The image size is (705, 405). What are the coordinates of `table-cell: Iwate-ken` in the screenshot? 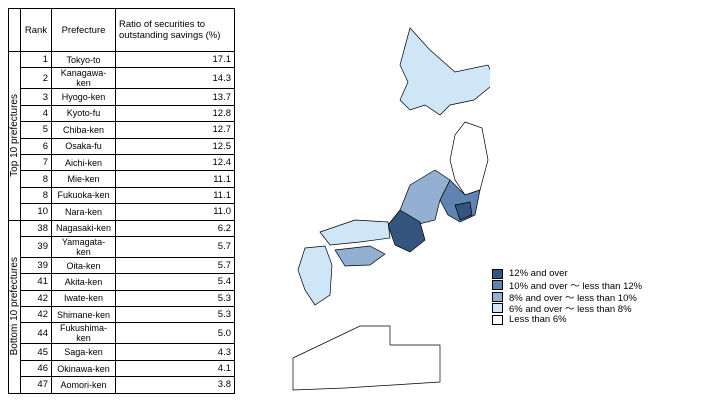 It's located at (83, 298).